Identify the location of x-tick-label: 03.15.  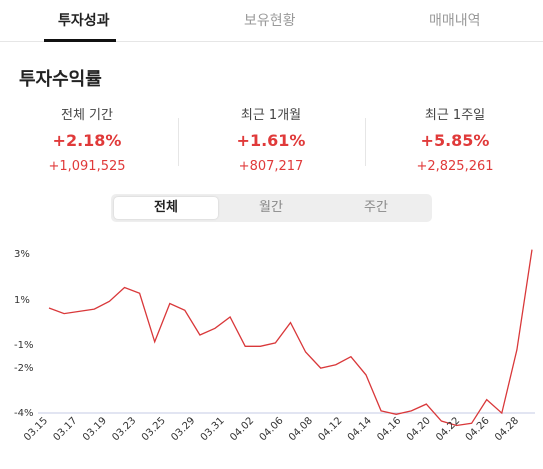
(36, 429).